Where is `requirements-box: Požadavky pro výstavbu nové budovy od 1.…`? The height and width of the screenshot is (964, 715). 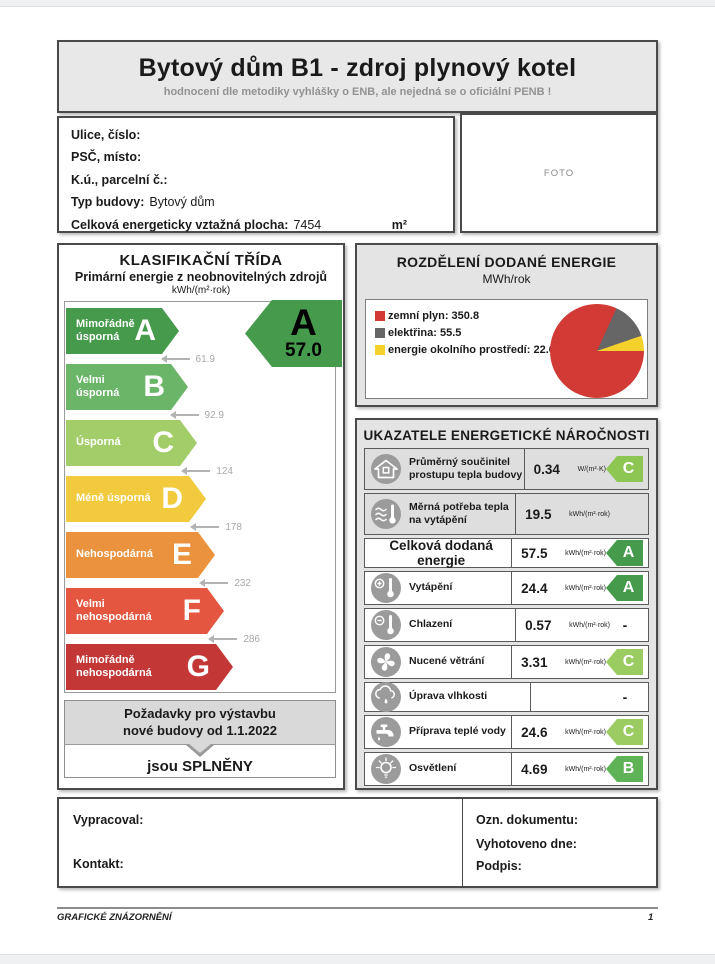
requirements-box: Požadavky pro výstavbu nové budovy od 1.… is located at coordinates (200, 723).